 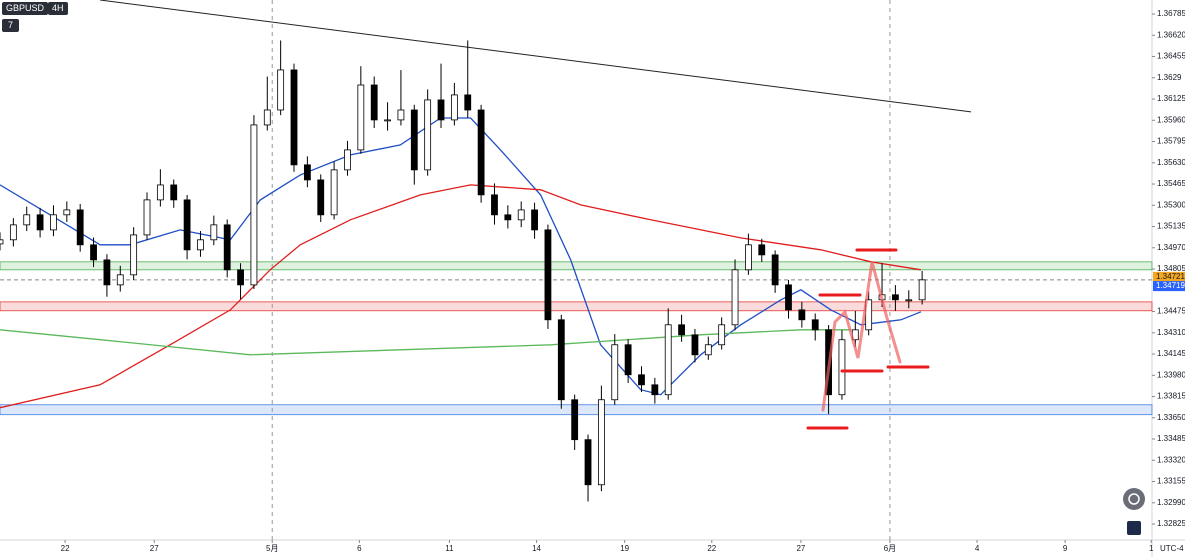 I want to click on y-tick-label: 1.35300, so click(x=1171, y=204).